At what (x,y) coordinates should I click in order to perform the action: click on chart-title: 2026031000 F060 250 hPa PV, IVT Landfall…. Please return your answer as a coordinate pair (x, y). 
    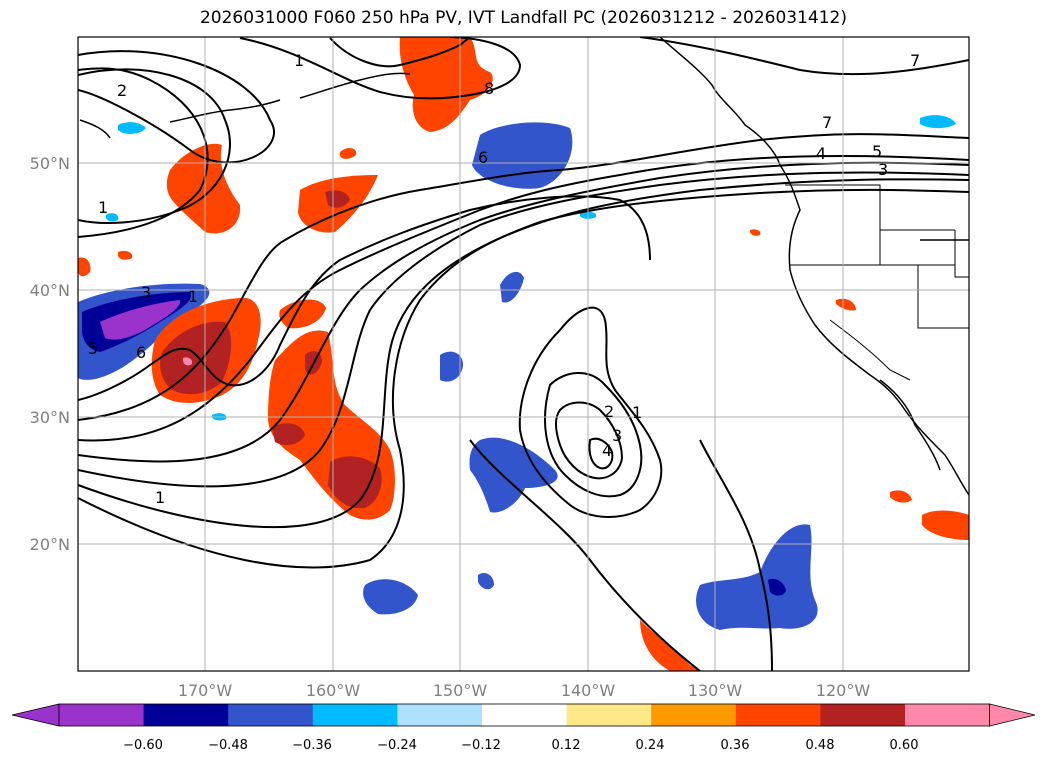
    Looking at the image, I should click on (523, 18).